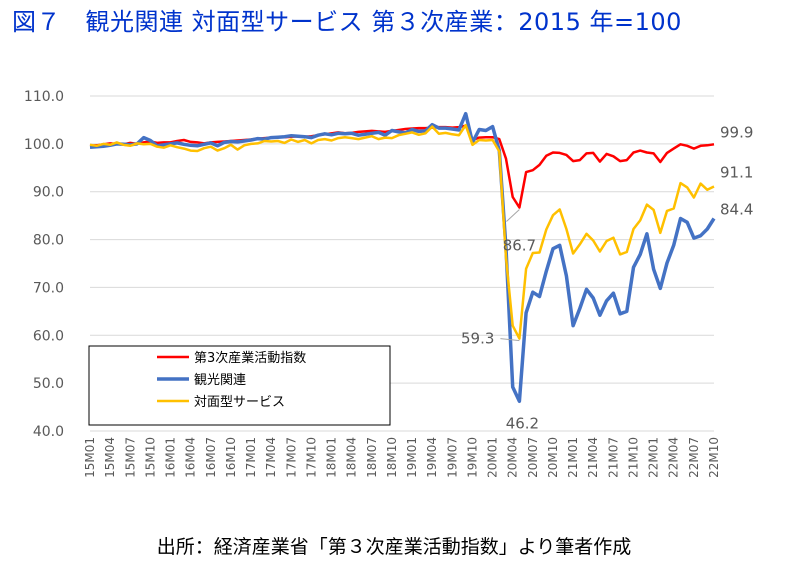  What do you see at coordinates (191, 457) in the screenshot?
I see `x-tick-label: 16M04` at bounding box center [191, 457].